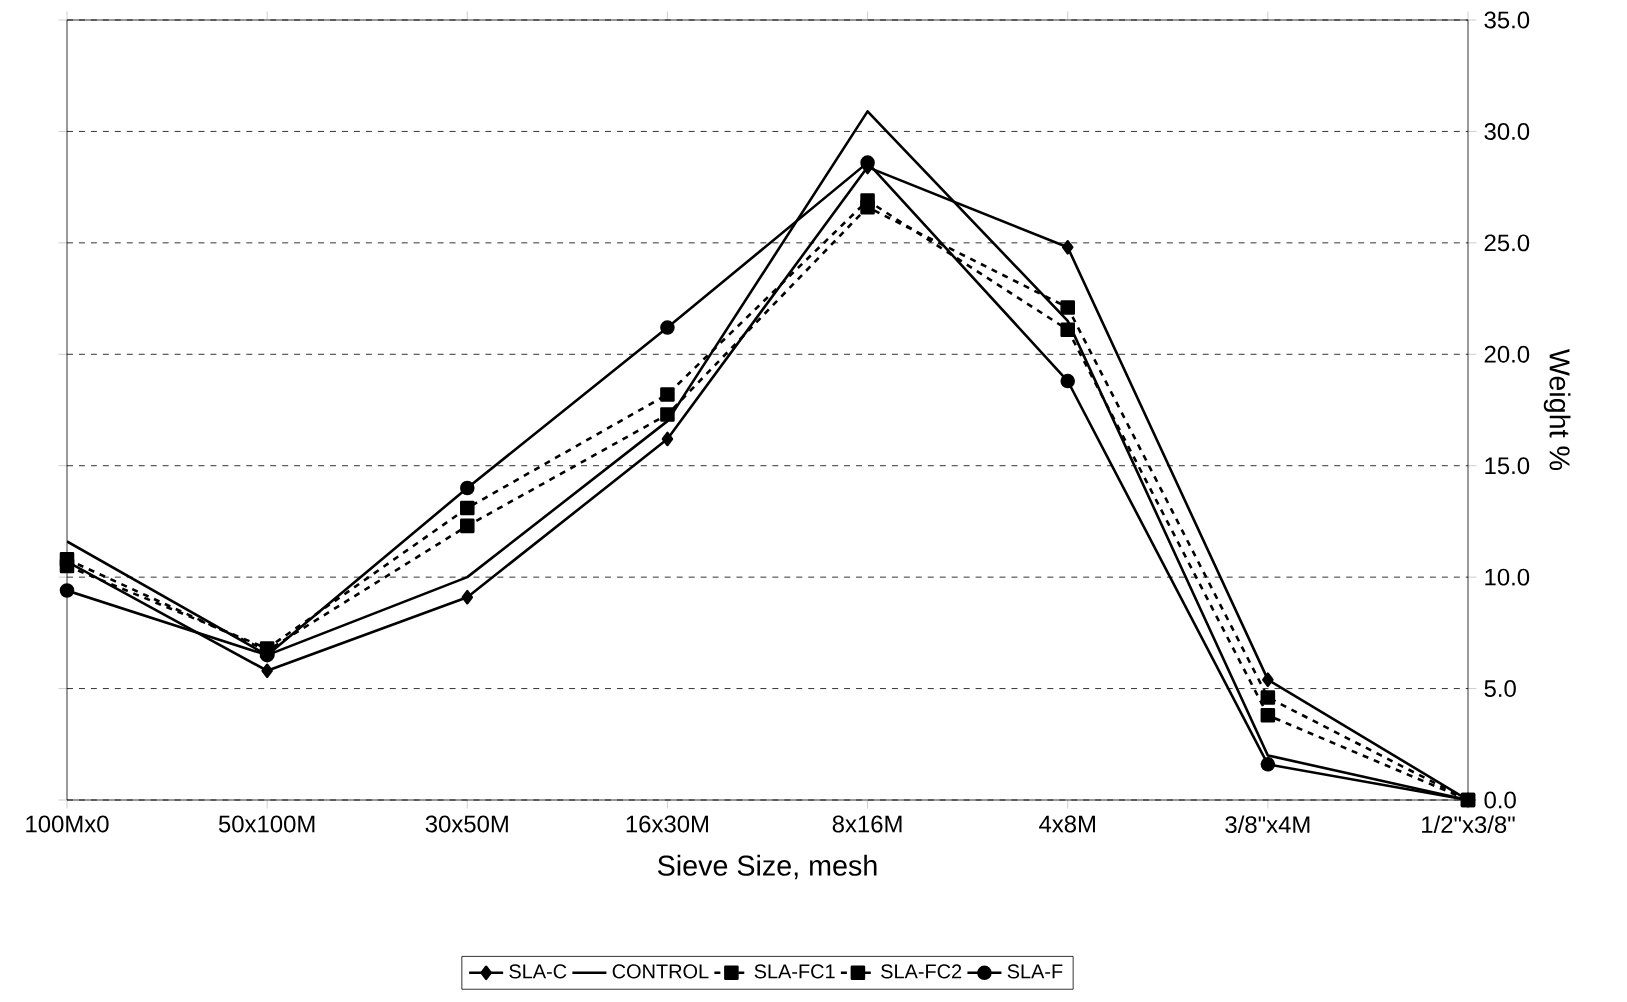 This screenshot has height=1002, width=1627. Describe the element at coordinates (794, 971) in the screenshot. I see `legend-label: SLA-FC1` at that location.